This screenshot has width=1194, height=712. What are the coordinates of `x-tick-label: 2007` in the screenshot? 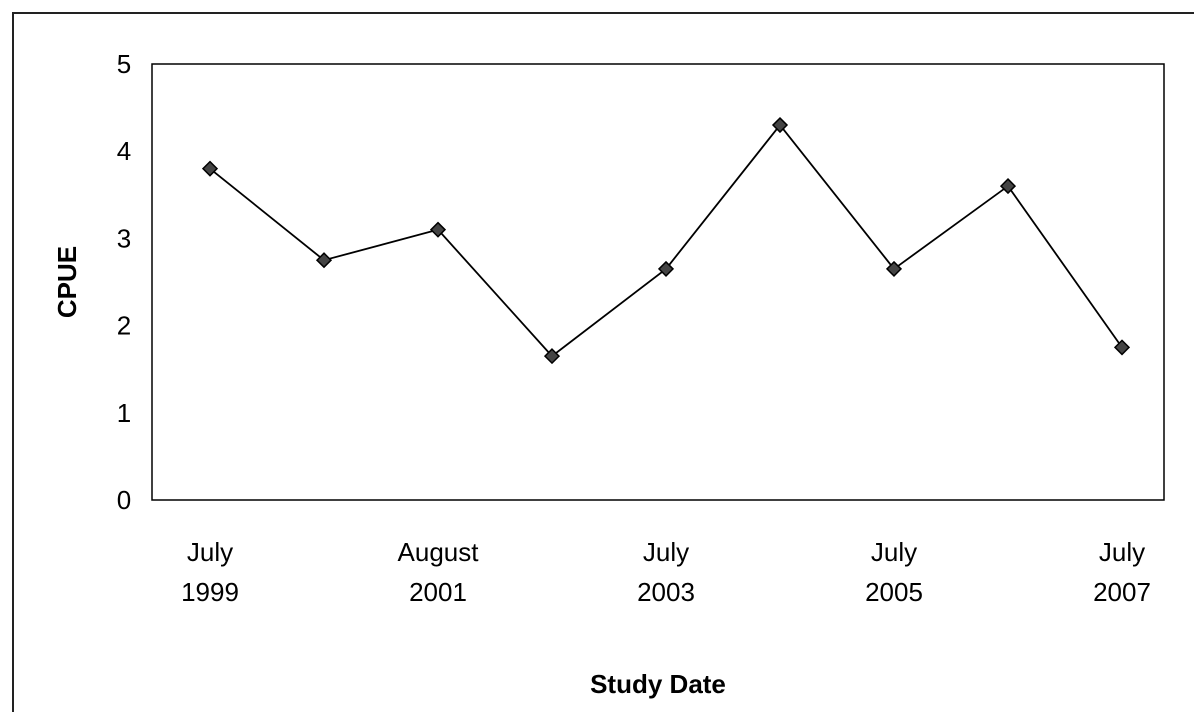 It's located at (1122, 592).